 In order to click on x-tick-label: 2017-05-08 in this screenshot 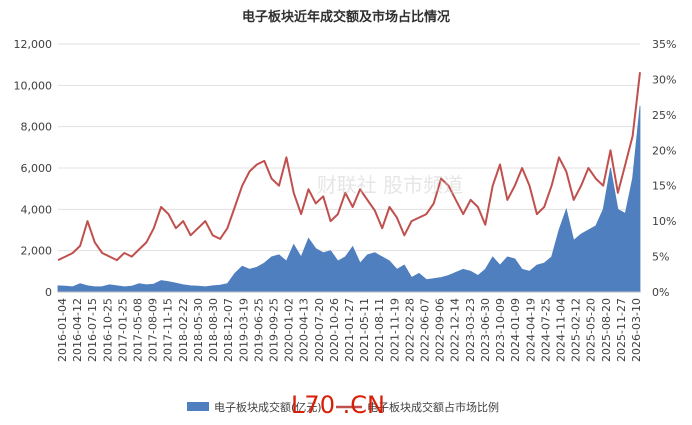, I will do `click(138, 330)`.